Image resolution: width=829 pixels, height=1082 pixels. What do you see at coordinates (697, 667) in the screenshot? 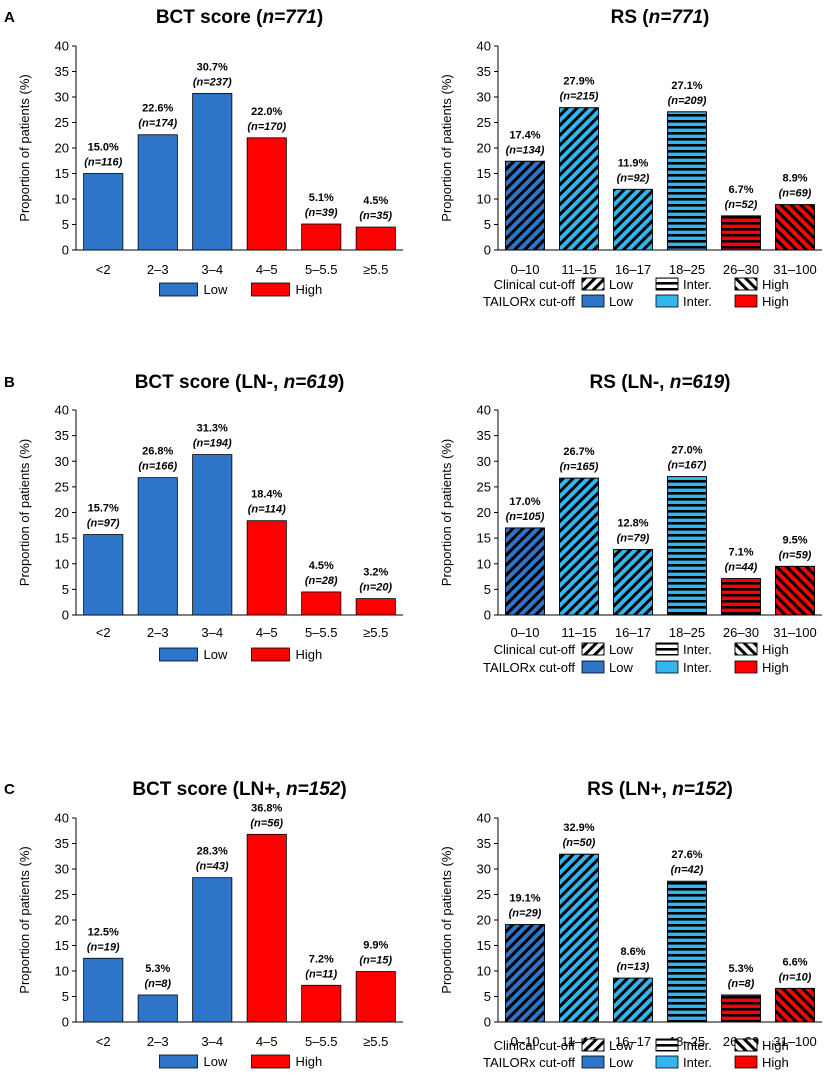
I see `legend-label: Inter.` at bounding box center [697, 667].